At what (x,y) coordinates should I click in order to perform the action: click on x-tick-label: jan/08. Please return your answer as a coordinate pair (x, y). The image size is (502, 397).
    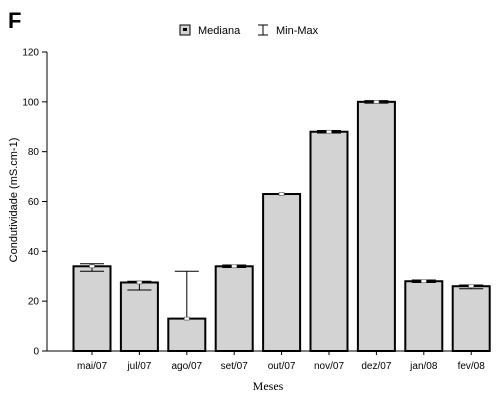
    Looking at the image, I should click on (423, 366).